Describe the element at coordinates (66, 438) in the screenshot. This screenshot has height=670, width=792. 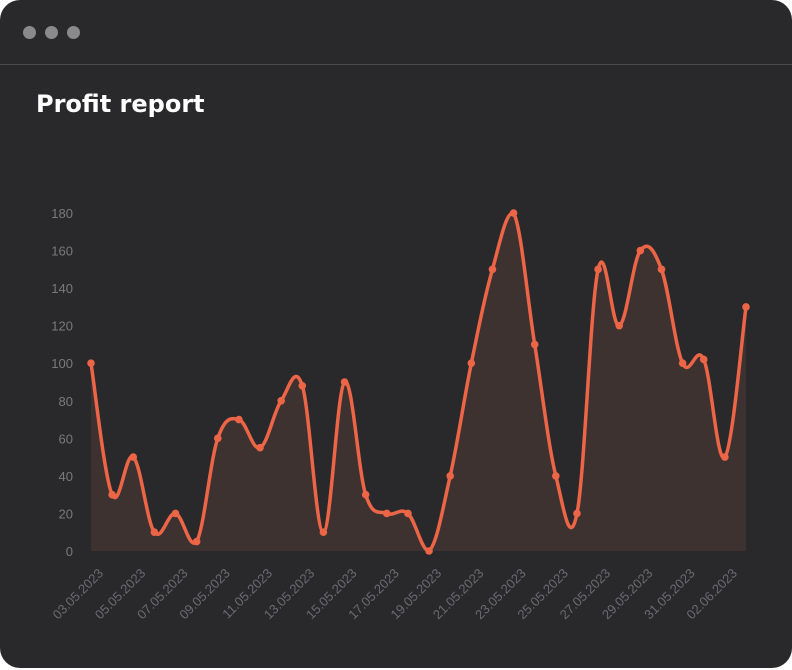
I see `y-tick-label: 60` at that location.